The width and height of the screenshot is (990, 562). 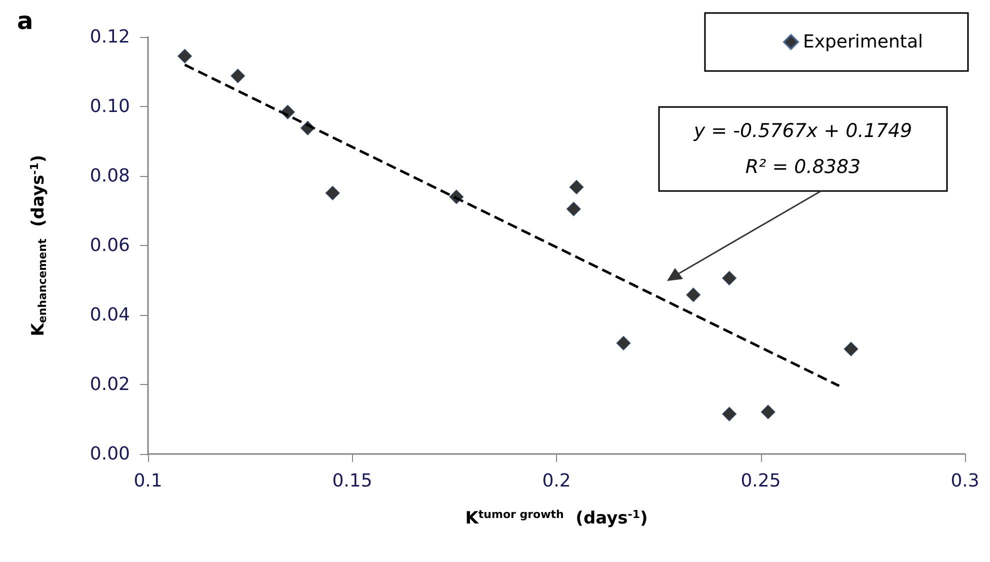 I want to click on annotation: y = -0.5767x + 0.1749 R² = 0.8383, so click(x=802, y=149).